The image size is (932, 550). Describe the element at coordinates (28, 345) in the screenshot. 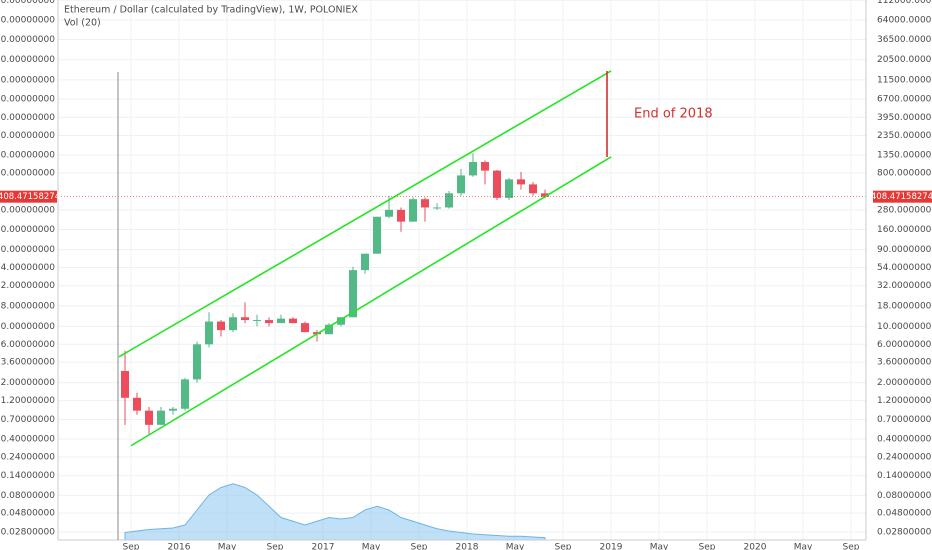

I see `y-tick-label-left: 6.00000000` at that location.